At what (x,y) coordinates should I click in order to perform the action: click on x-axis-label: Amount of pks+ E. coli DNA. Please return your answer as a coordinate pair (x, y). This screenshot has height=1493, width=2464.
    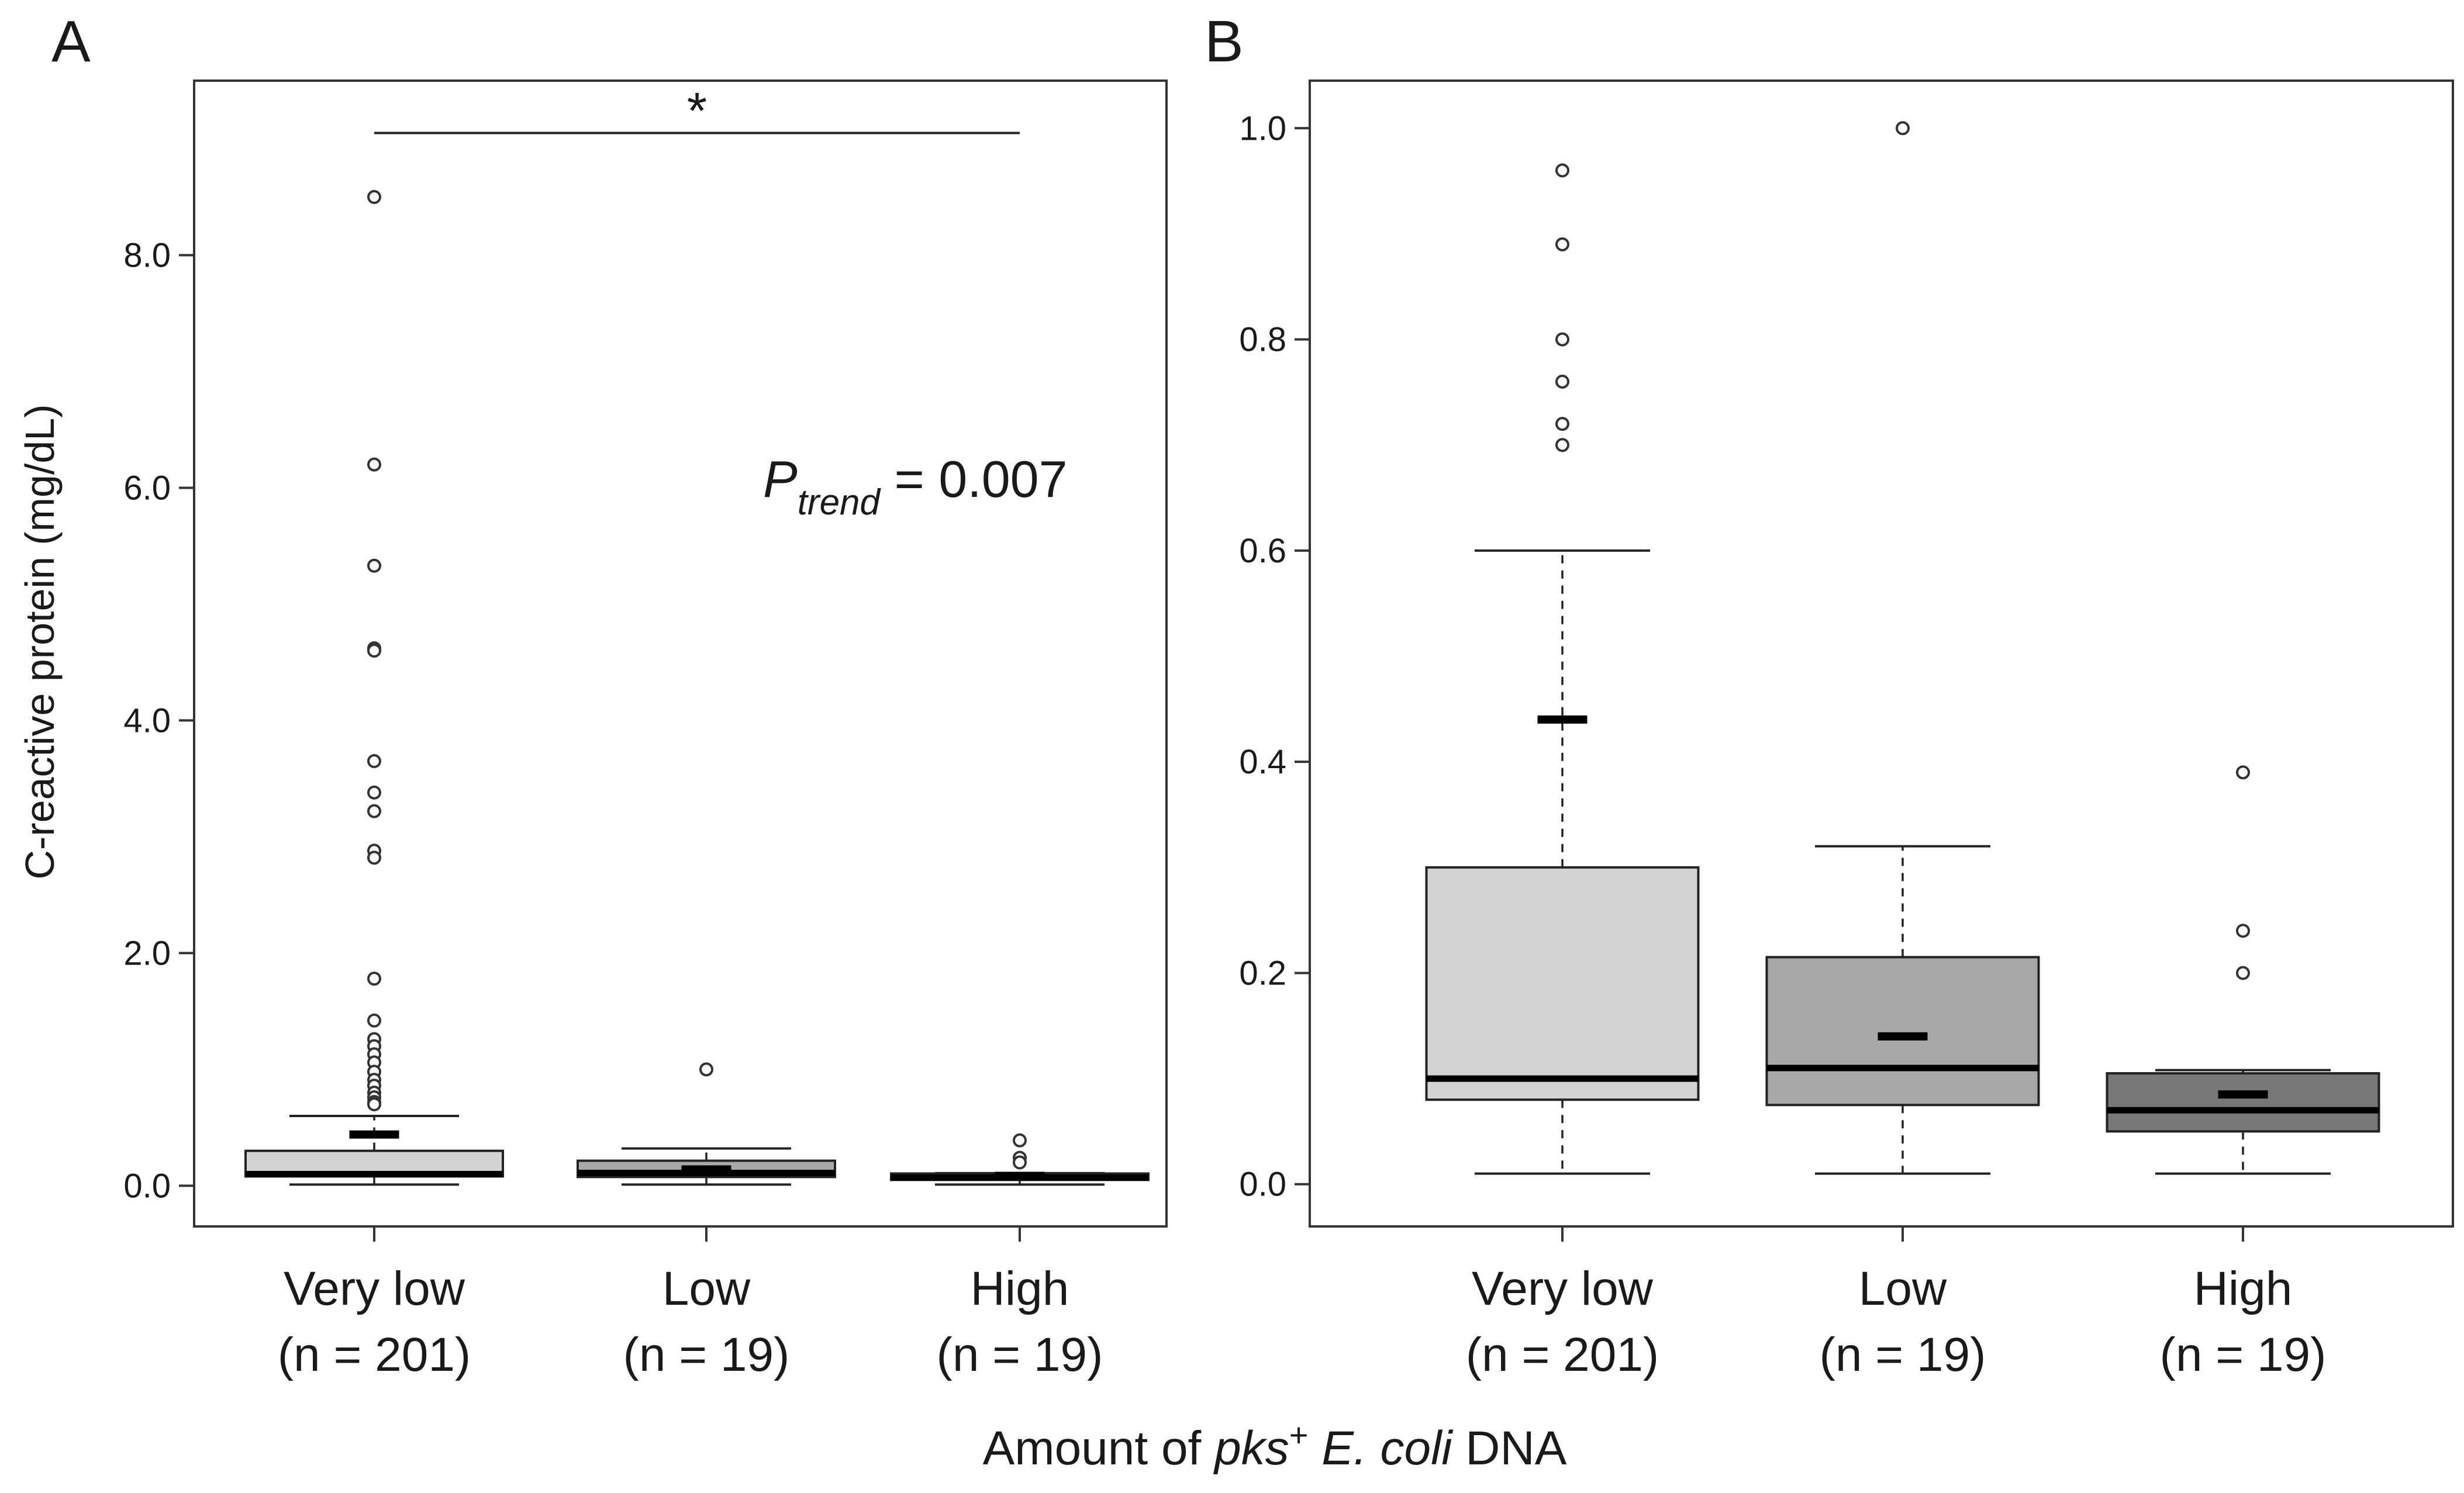
    Looking at the image, I should click on (1275, 1446).